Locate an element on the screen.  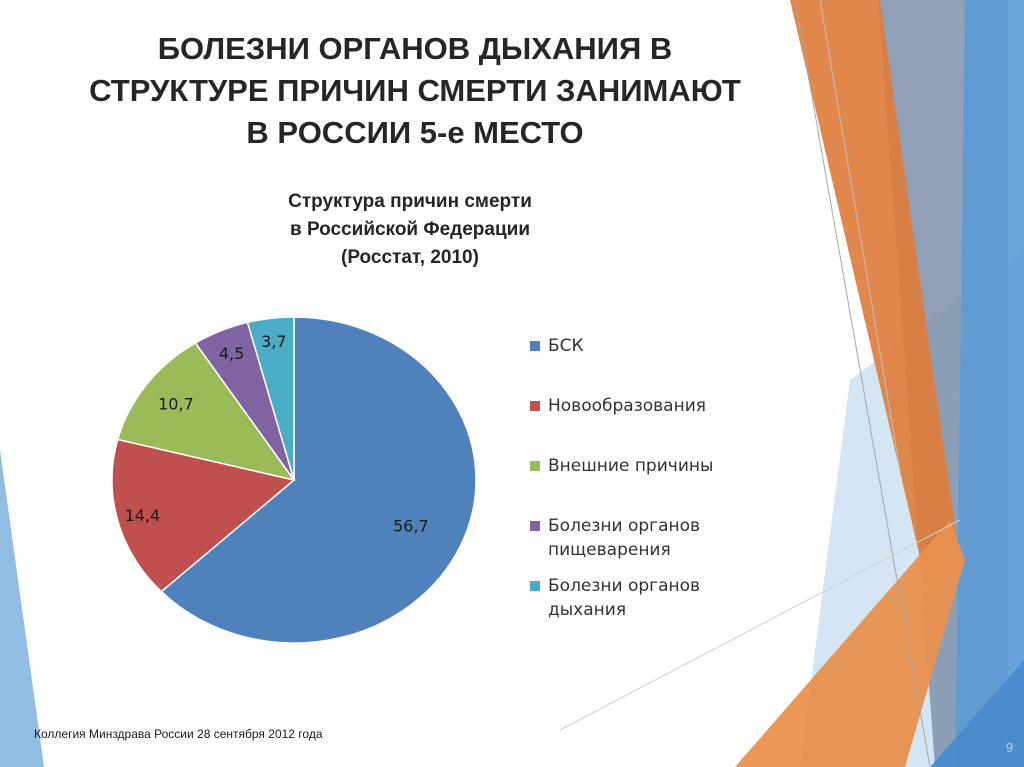
bottom-blue-ribbon is located at coordinates (977, 713).